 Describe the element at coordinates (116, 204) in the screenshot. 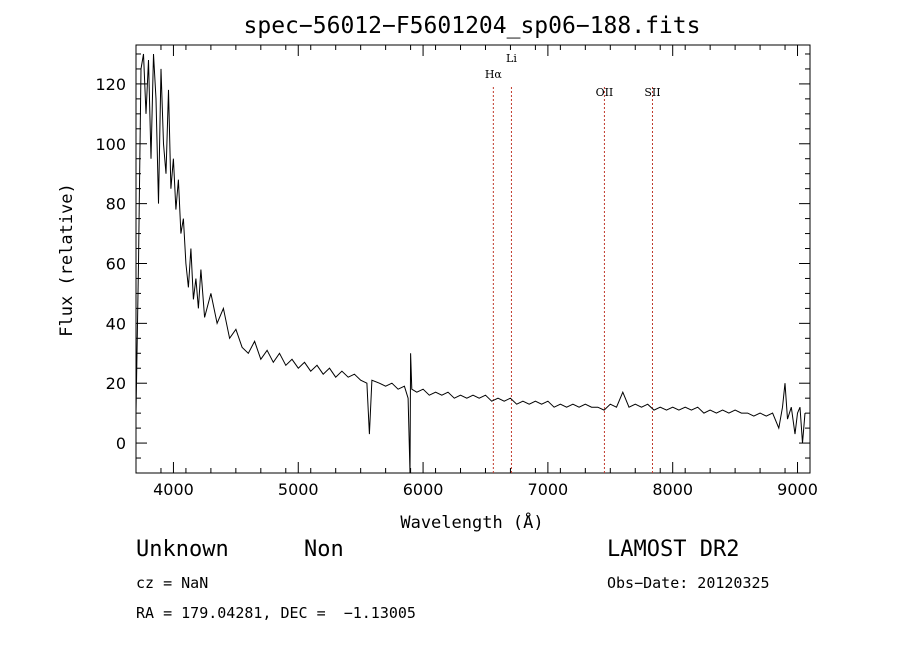

I see `y-tick-label-4: 80` at that location.